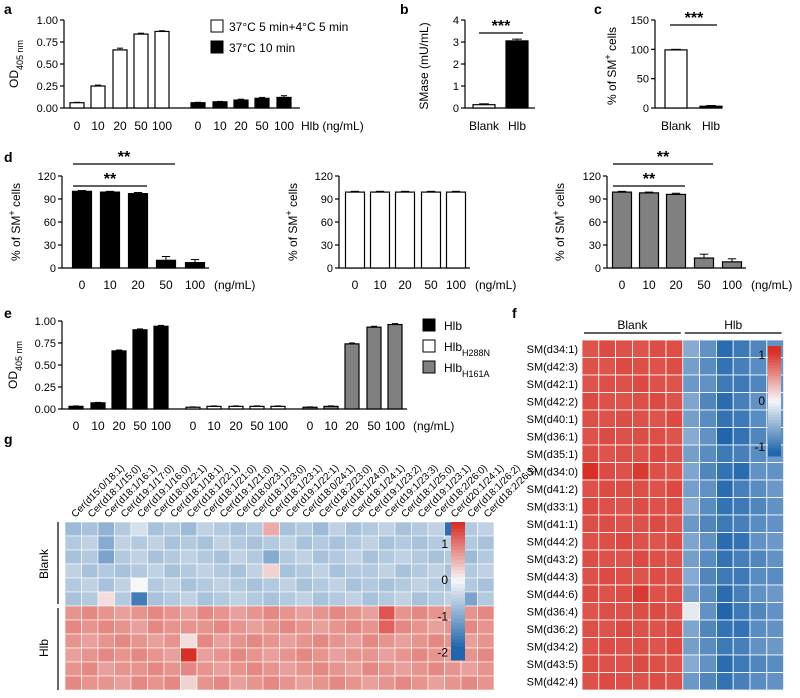 The height and width of the screenshot is (698, 800). I want to click on panel-d-chart-2-y-tick-label: 30, so click(595, 246).